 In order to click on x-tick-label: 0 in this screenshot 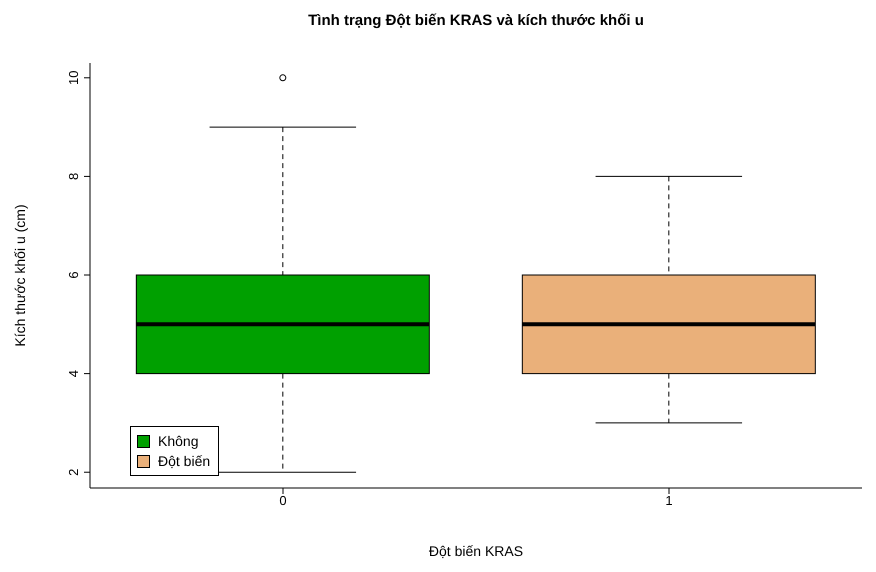, I will do `click(283, 500)`.